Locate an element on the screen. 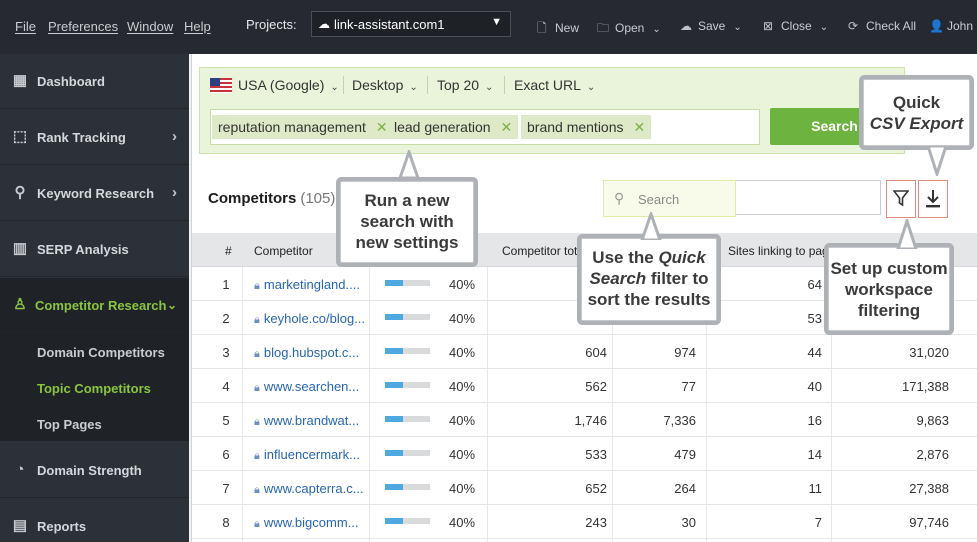  quick-search-placeholder: Search is located at coordinates (659, 199).